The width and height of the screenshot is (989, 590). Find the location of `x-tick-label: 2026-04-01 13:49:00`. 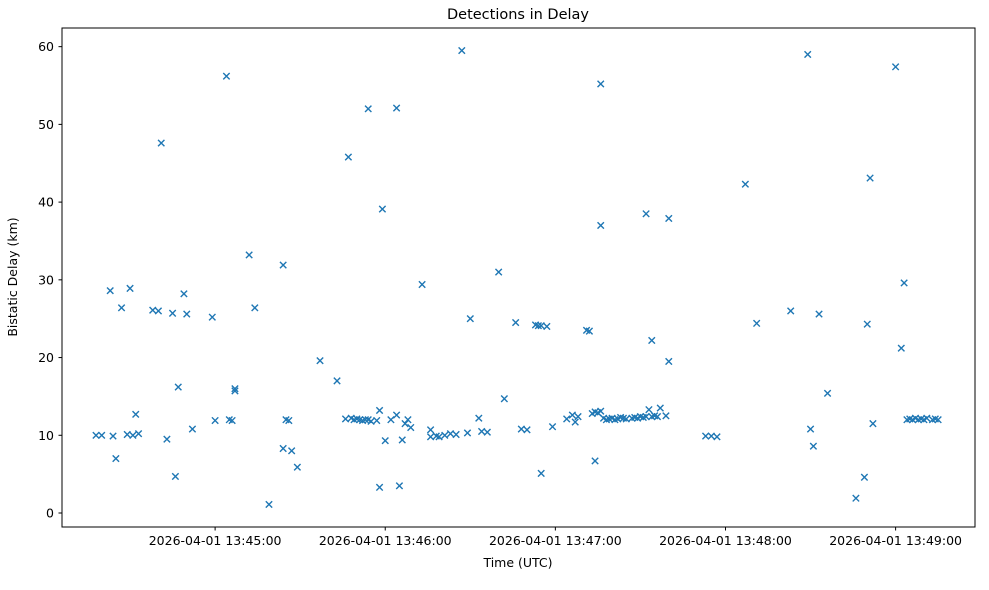

x-tick-label: 2026-04-01 13:49:00 is located at coordinates (895, 540).